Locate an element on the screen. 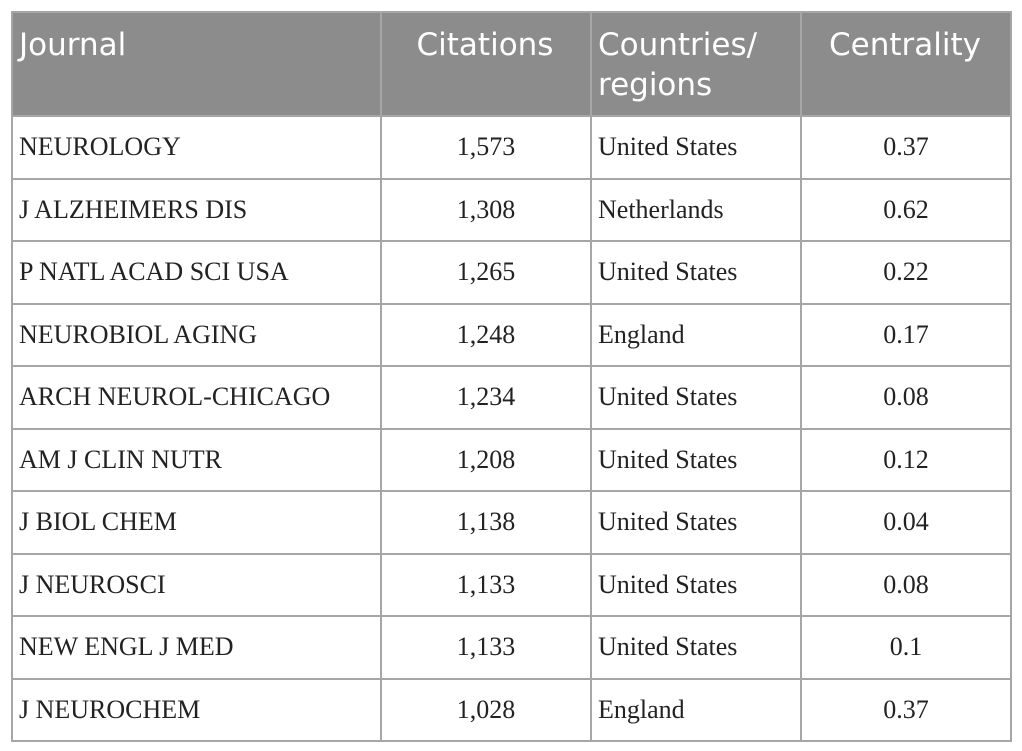 The image size is (1022, 751). table-cell: NEUROBIOL AGING is located at coordinates (196, 334).